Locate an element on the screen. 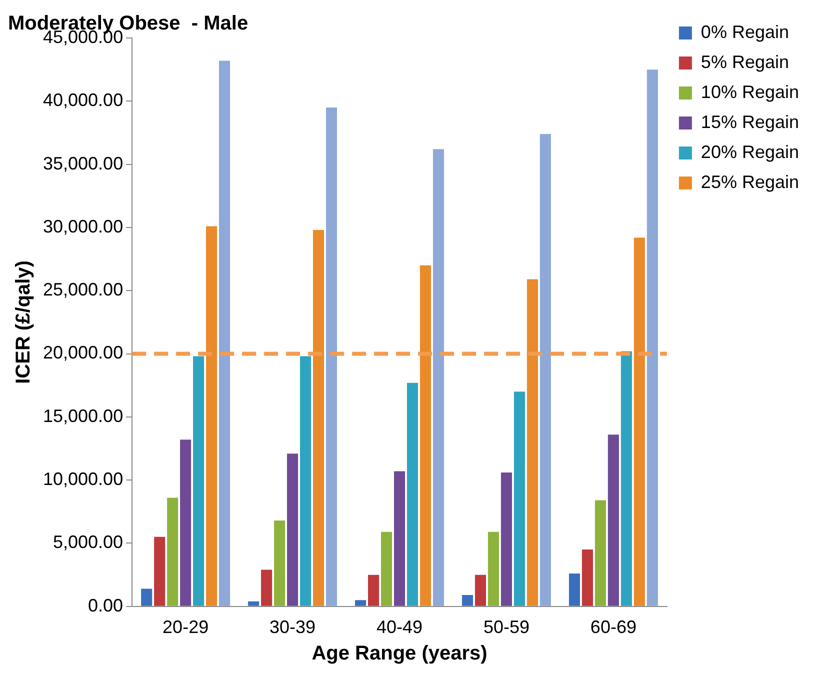  x-tick-label: 60-69 is located at coordinates (613, 627).